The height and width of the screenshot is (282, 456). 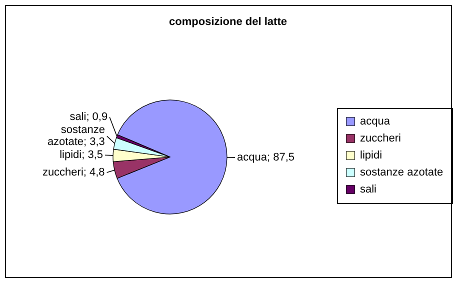 I want to click on legend-label: zuccheri, so click(x=380, y=138).